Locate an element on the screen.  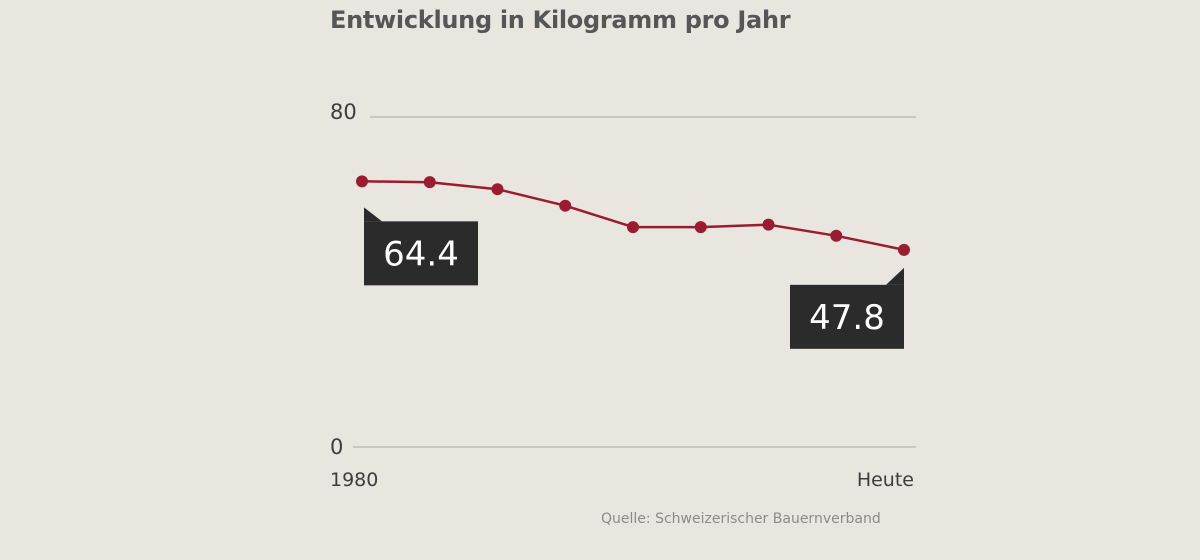
y-tick-label-max: 80 is located at coordinates (343, 112).